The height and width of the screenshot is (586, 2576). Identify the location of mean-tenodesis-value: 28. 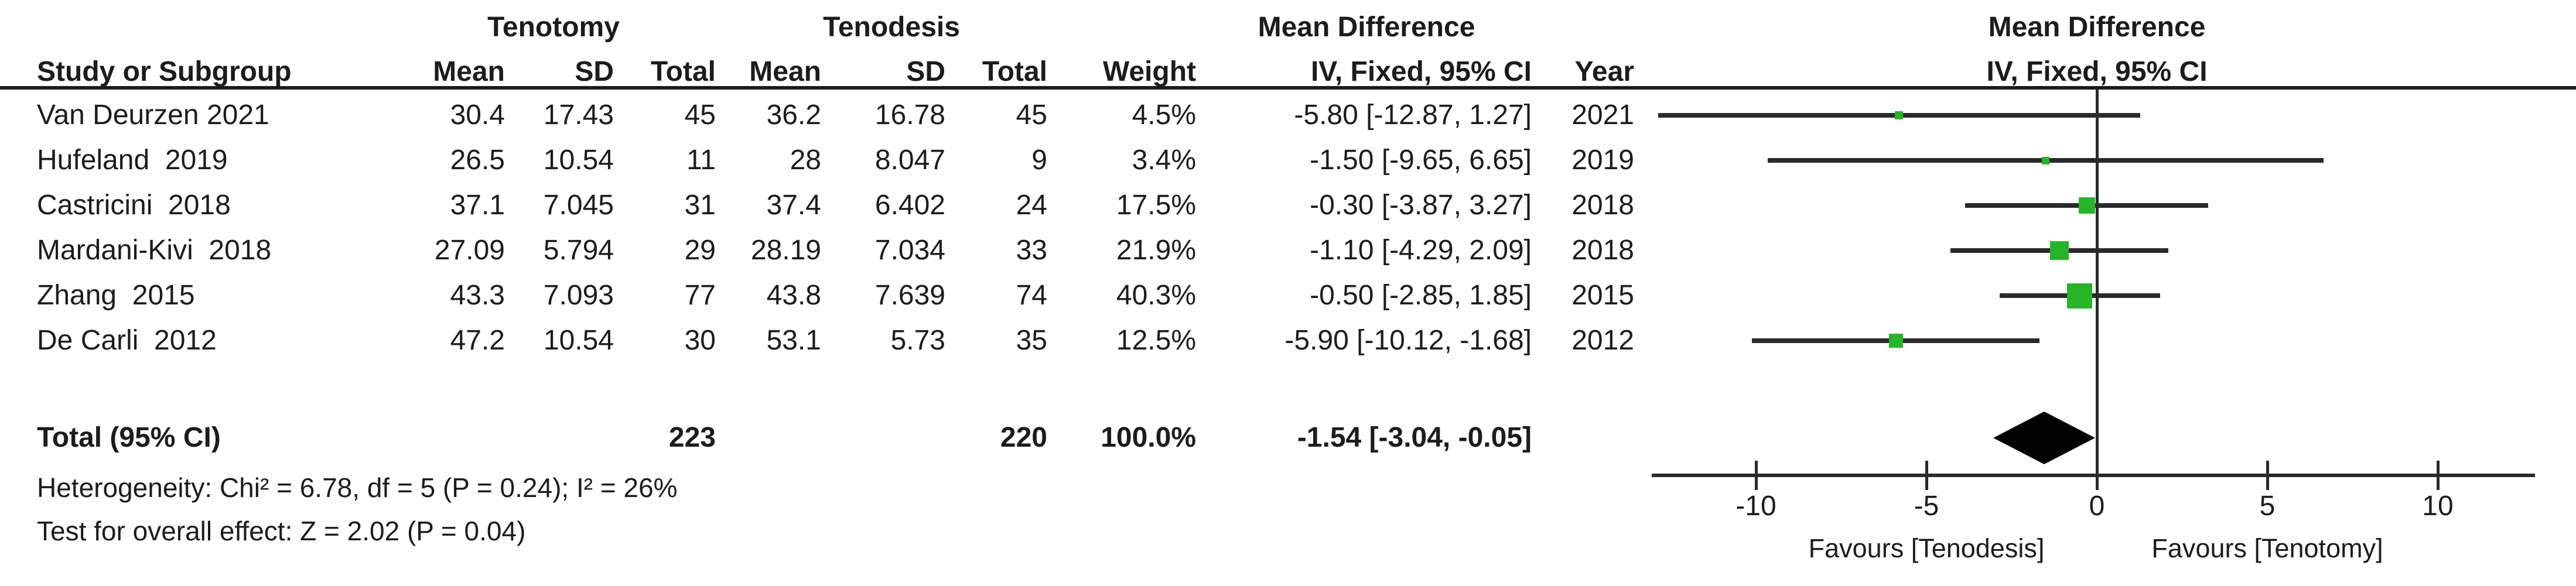
(805, 160).